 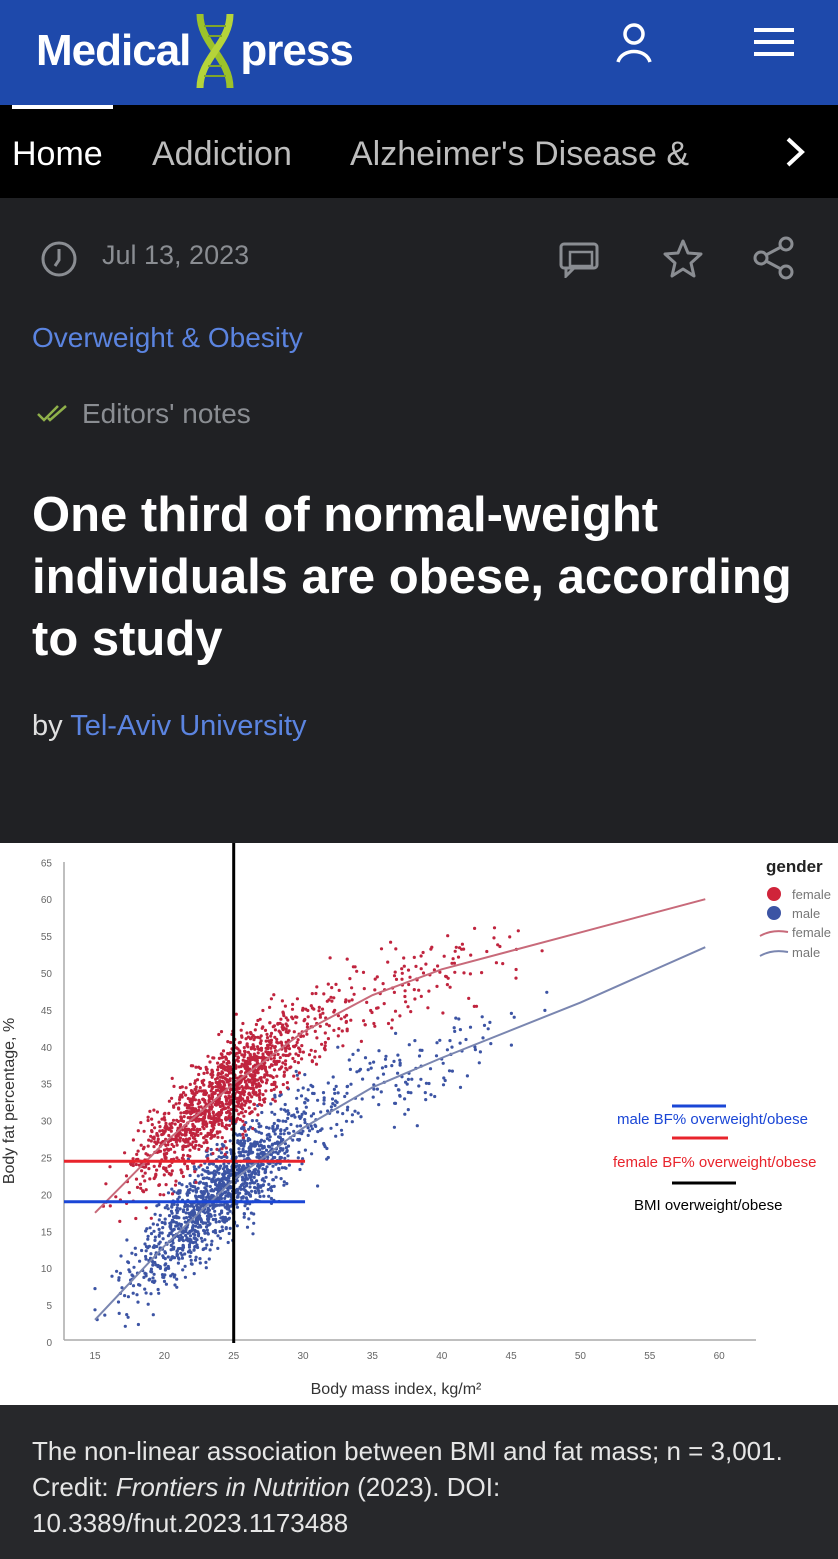 I want to click on article-category-link: Overweight & Obesity, so click(x=167, y=337).